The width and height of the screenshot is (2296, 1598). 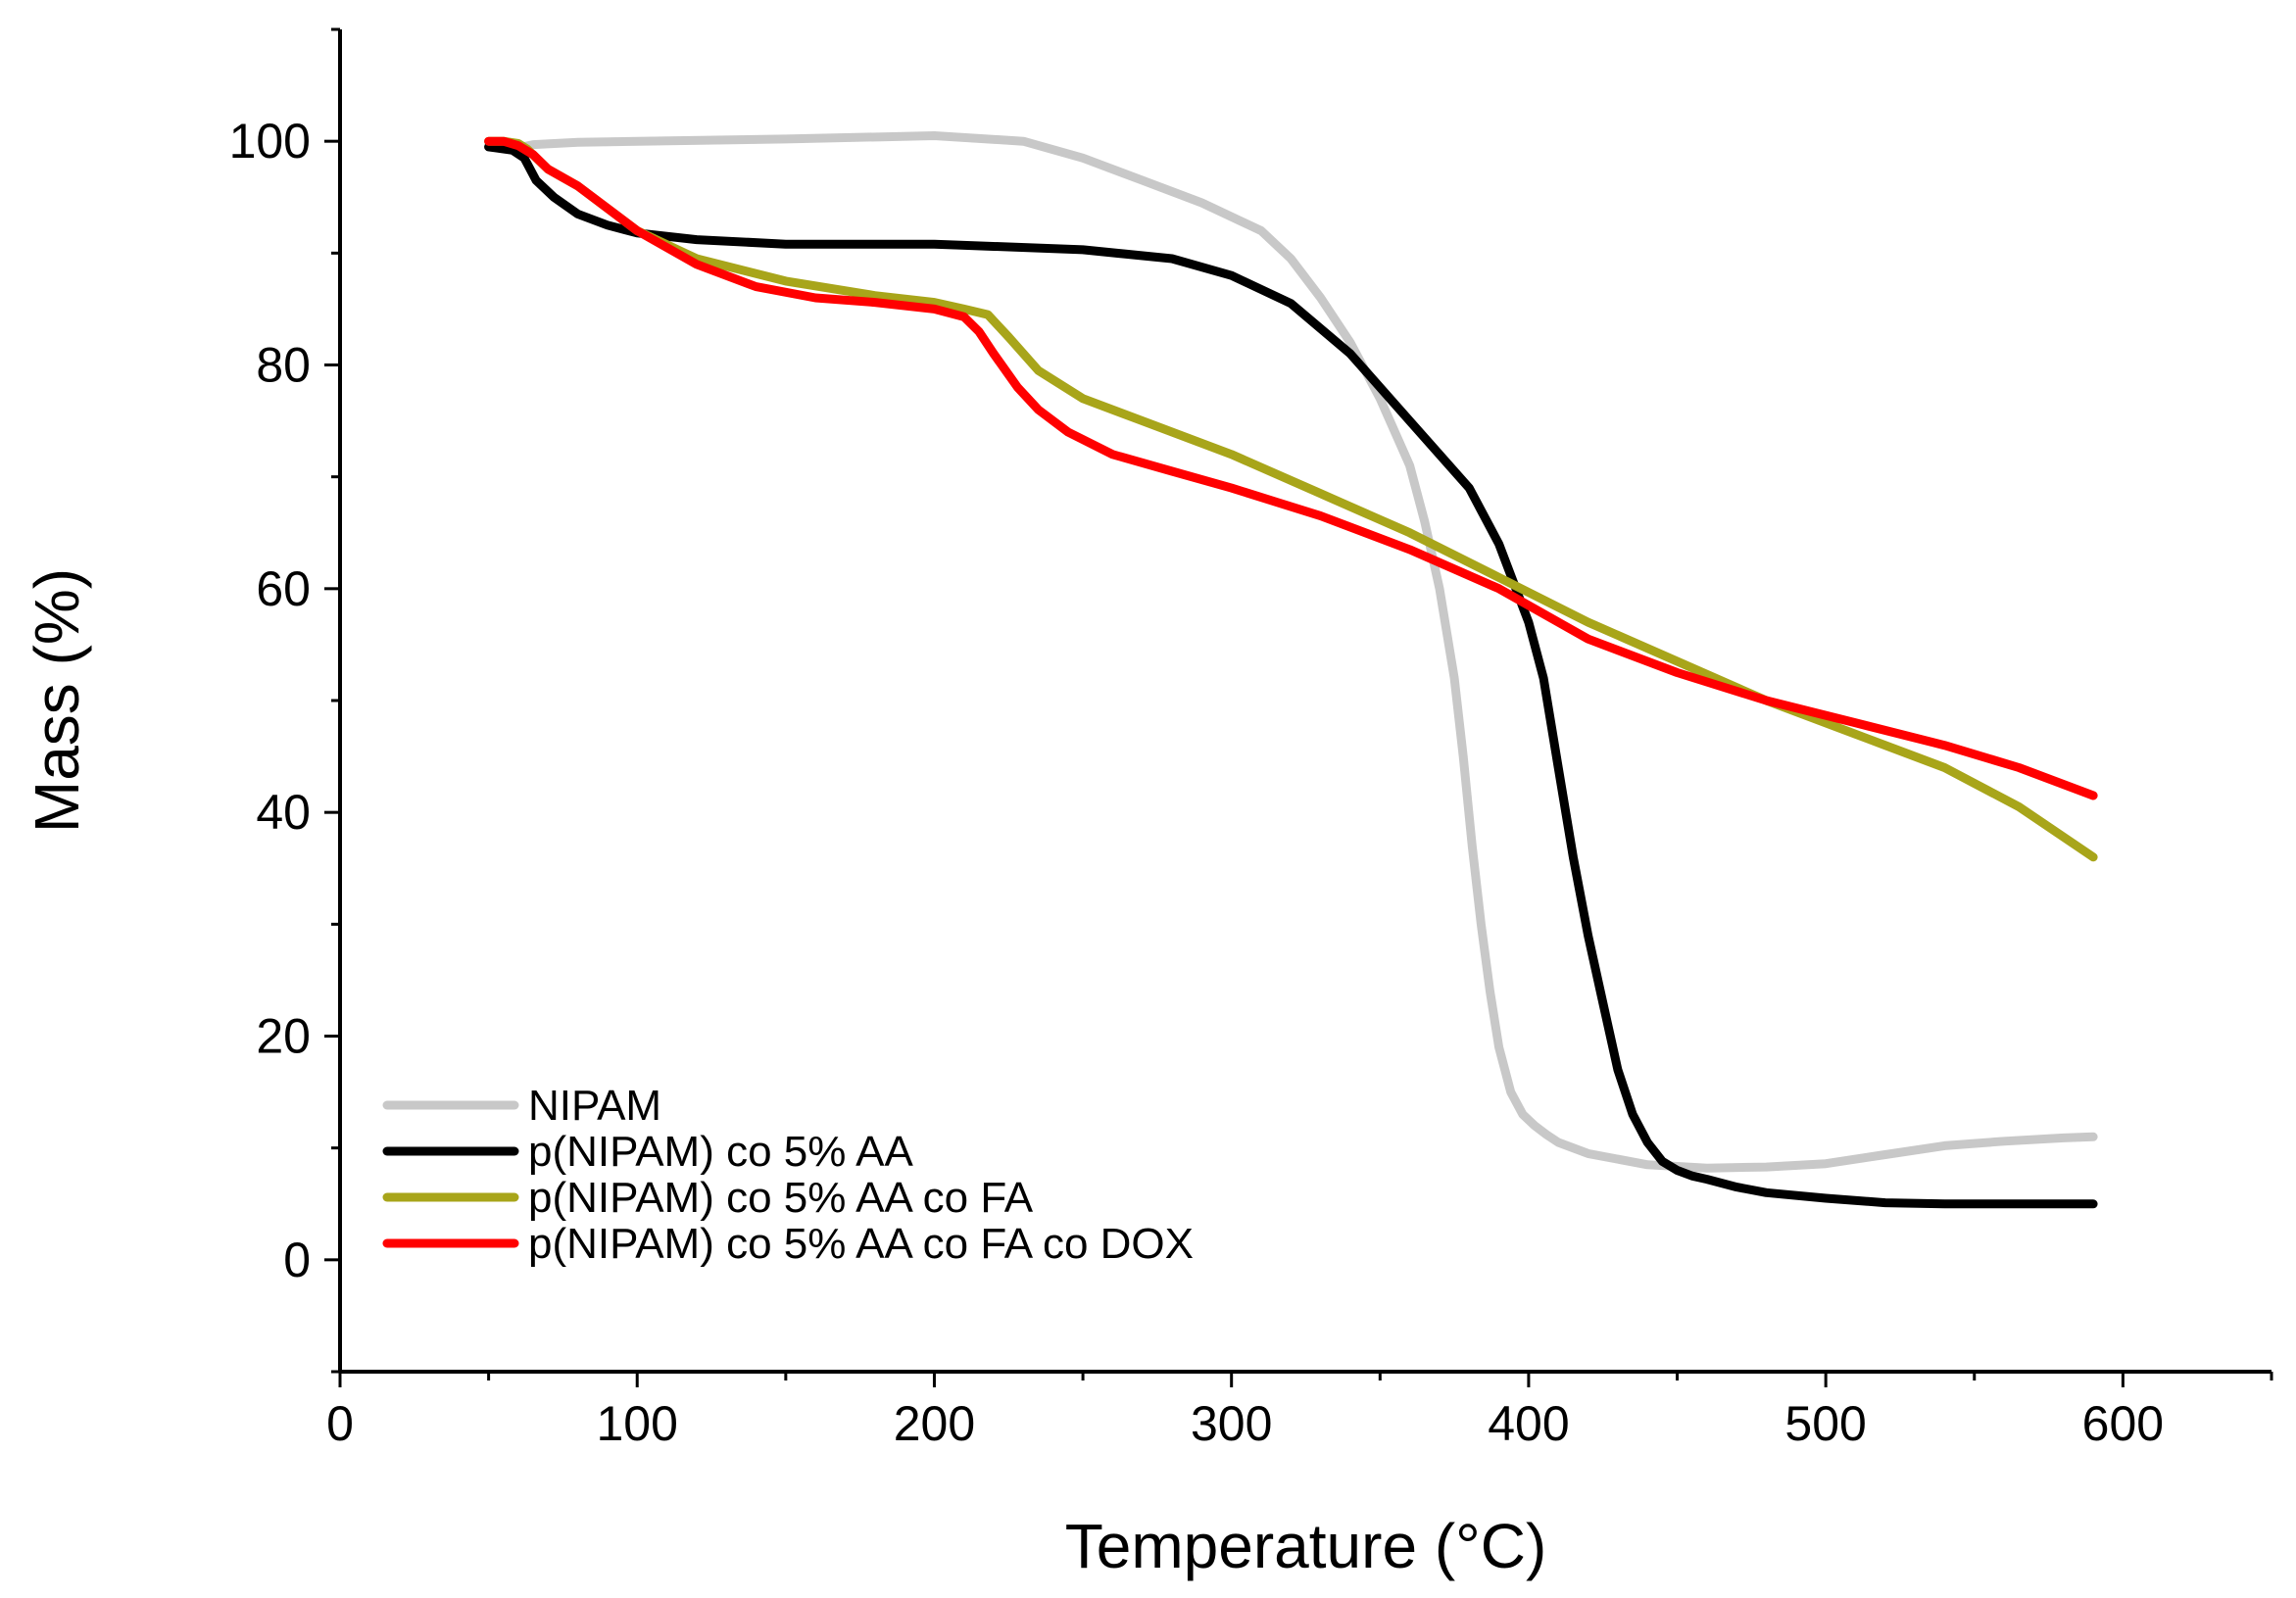 I want to click on legend-label: p(NIPAM) co 5% AA, so click(x=721, y=1152).